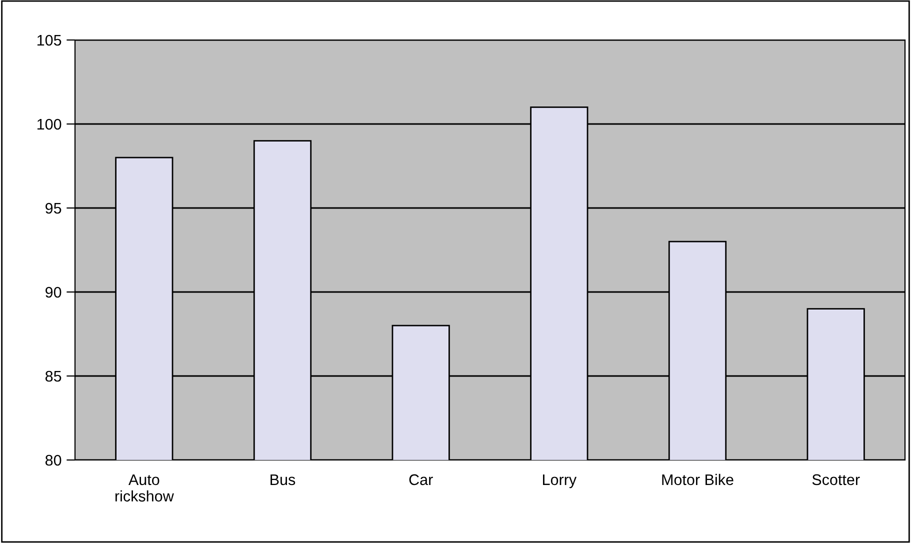  Describe the element at coordinates (283, 480) in the screenshot. I see `x-tick-label: Bus` at that location.